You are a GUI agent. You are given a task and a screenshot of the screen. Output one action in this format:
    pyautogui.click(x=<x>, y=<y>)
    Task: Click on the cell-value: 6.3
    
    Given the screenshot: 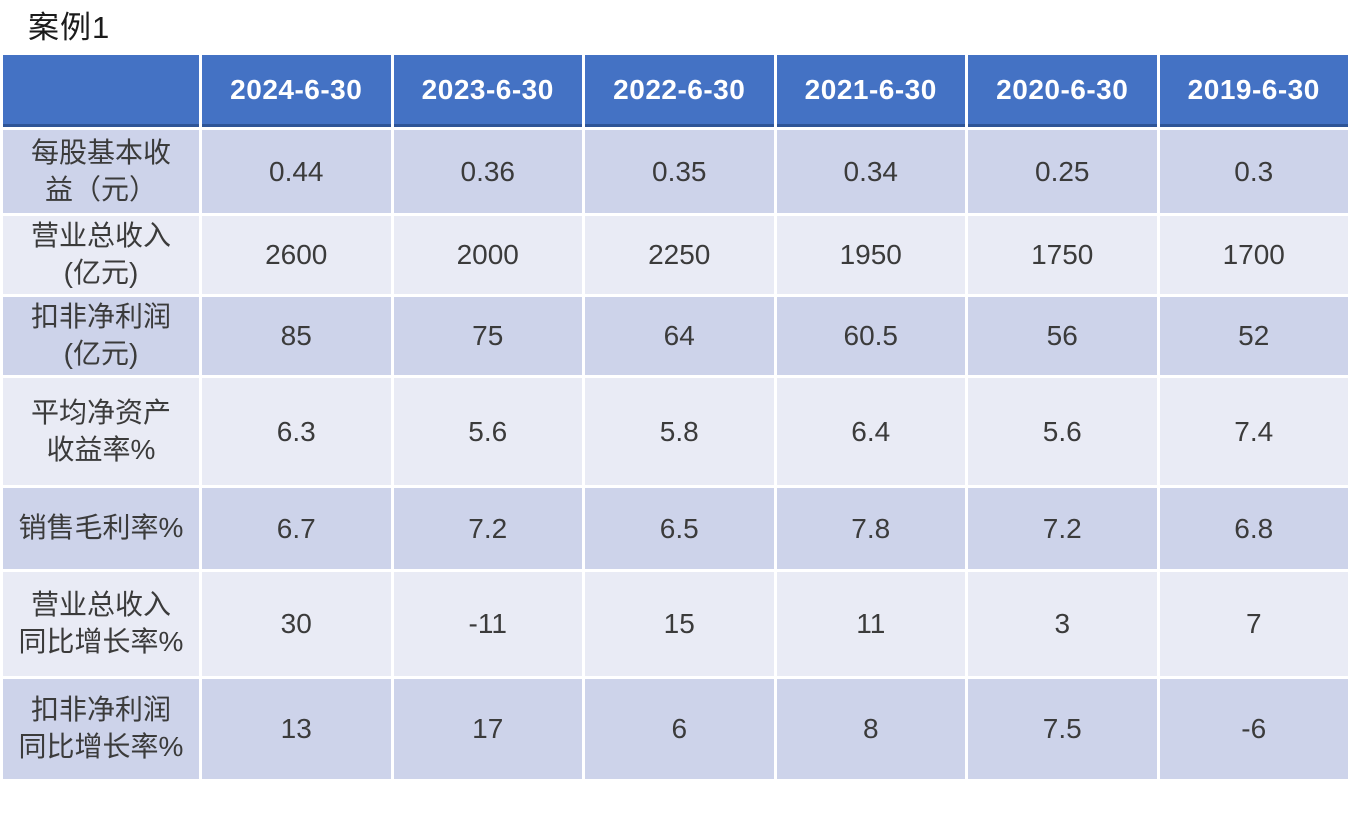 What is the action you would take?
    pyautogui.click(x=296, y=431)
    